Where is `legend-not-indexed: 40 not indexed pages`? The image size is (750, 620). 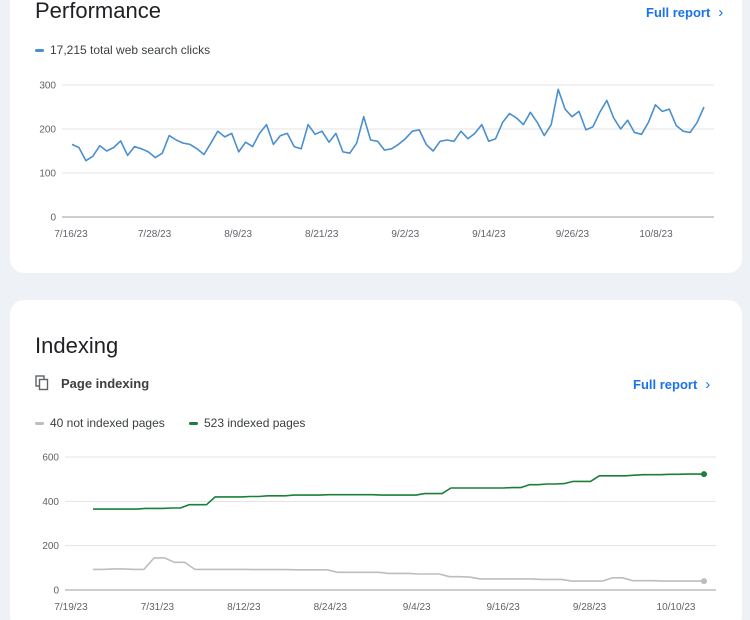 legend-not-indexed: 40 not indexed pages is located at coordinates (100, 423).